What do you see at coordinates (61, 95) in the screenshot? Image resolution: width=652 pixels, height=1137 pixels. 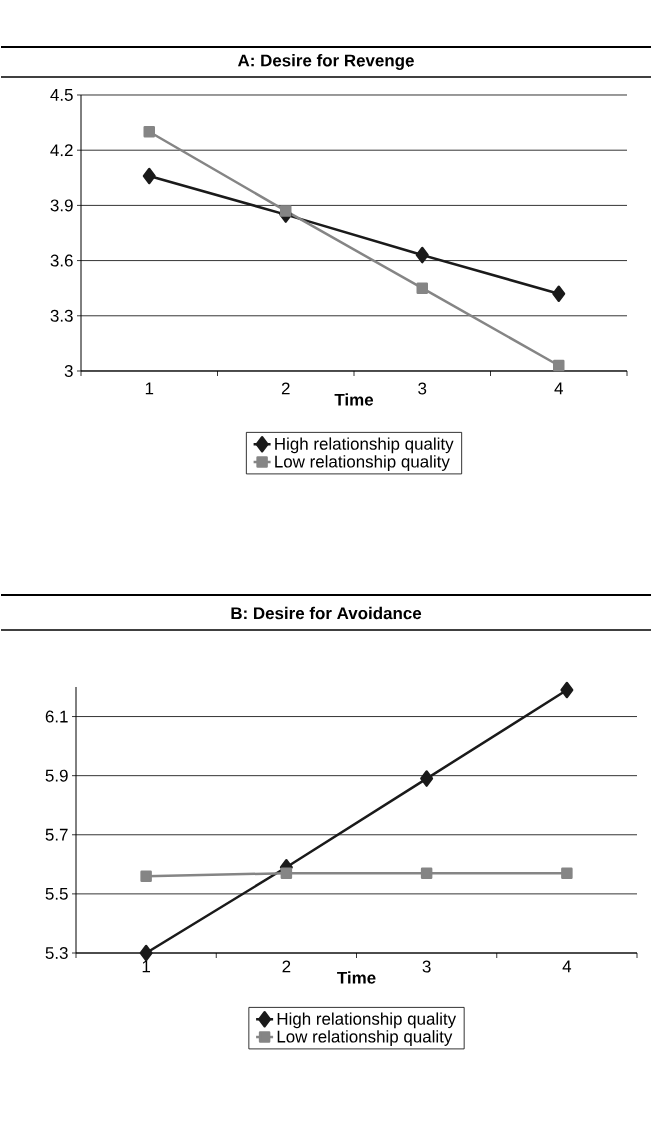 I see `y-tick-label: 4.5` at bounding box center [61, 95].